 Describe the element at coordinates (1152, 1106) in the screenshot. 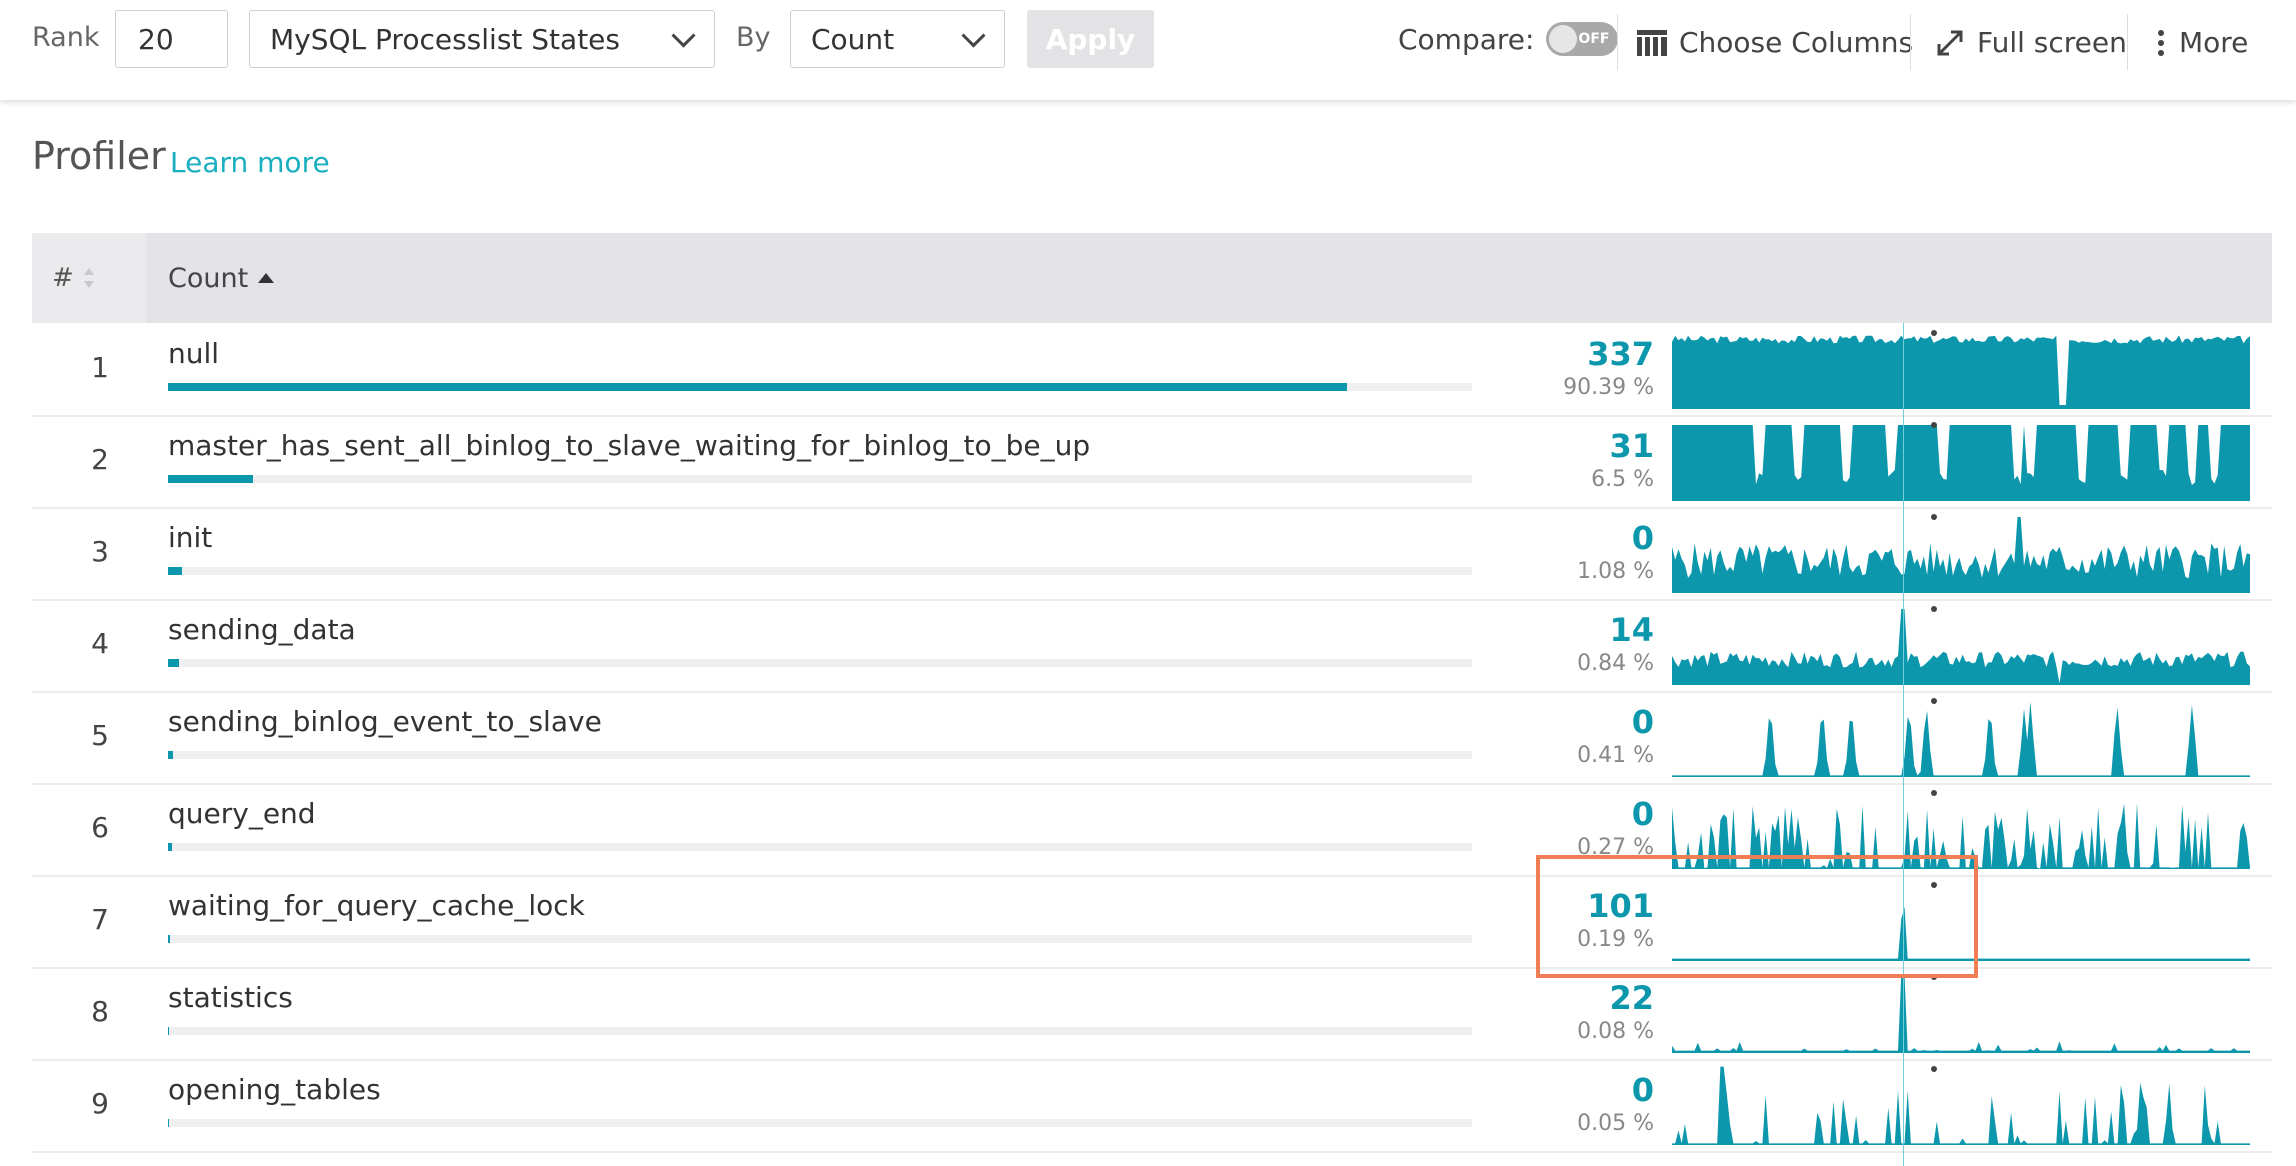

I see `table-row: 9 opening_tables 0 0.05 %` at that location.